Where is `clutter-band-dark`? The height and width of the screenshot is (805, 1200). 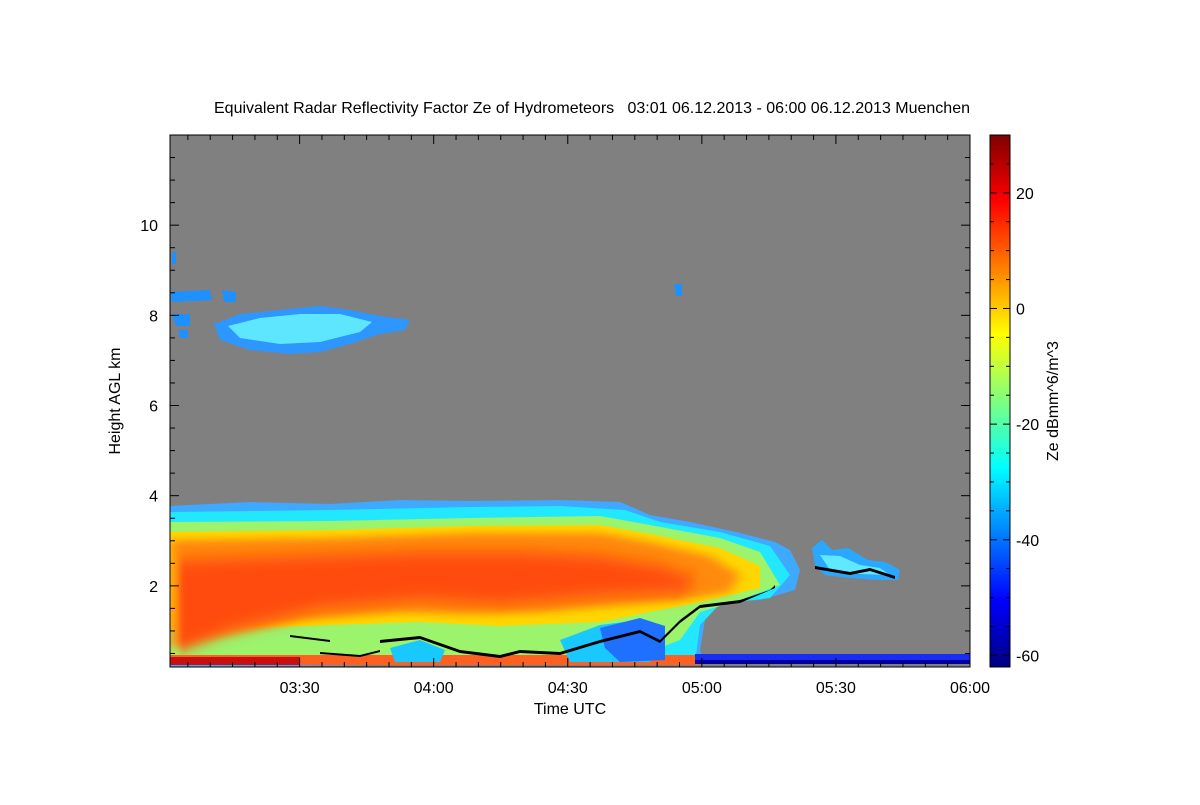
clutter-band-dark is located at coordinates (832, 662).